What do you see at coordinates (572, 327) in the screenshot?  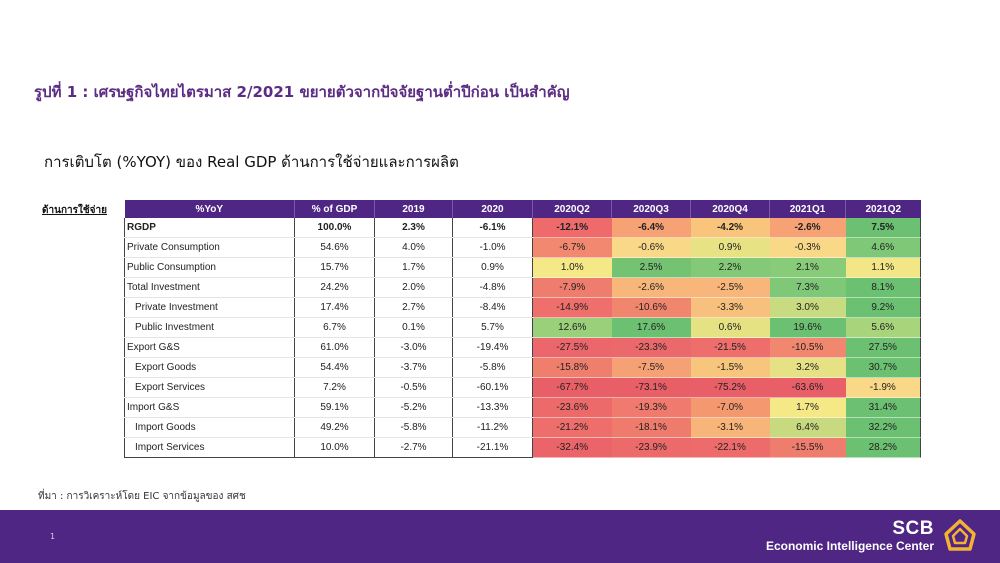 I see `table-cell: 12.6%` at bounding box center [572, 327].